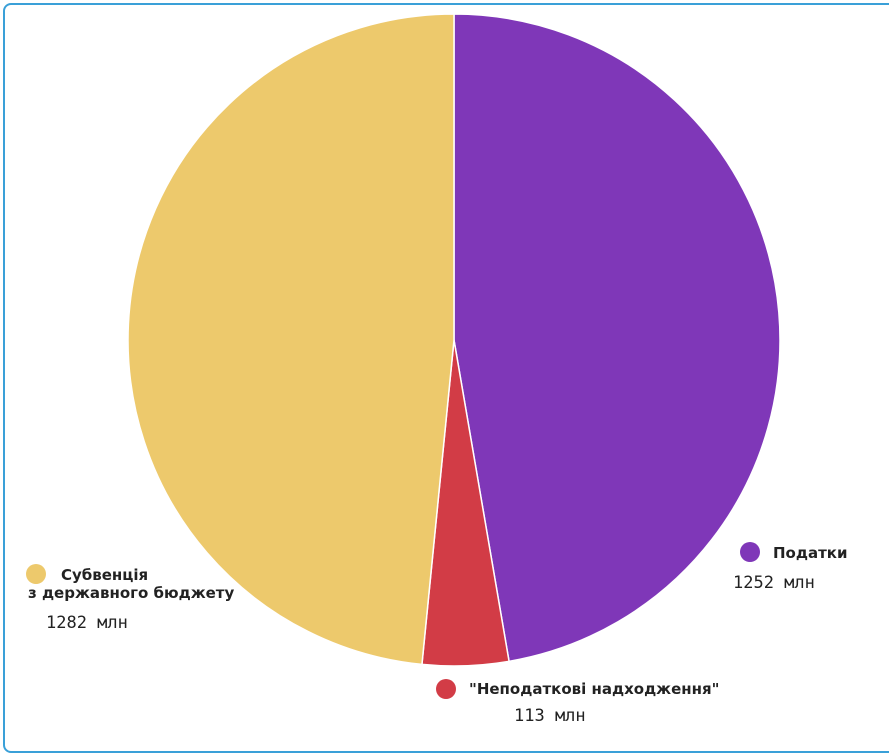 This screenshot has height=753, width=889. What do you see at coordinates (594, 689) in the screenshot?
I see `slice-name-nepodatkovi: "Неподаткові надходження"` at bounding box center [594, 689].